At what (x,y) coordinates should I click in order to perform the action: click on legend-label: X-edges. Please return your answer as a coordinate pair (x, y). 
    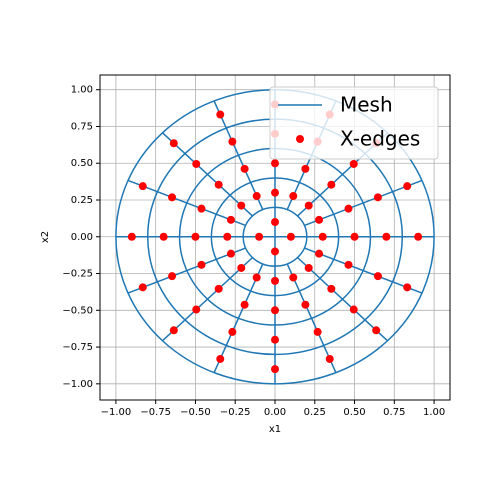
    Looking at the image, I should click on (380, 139).